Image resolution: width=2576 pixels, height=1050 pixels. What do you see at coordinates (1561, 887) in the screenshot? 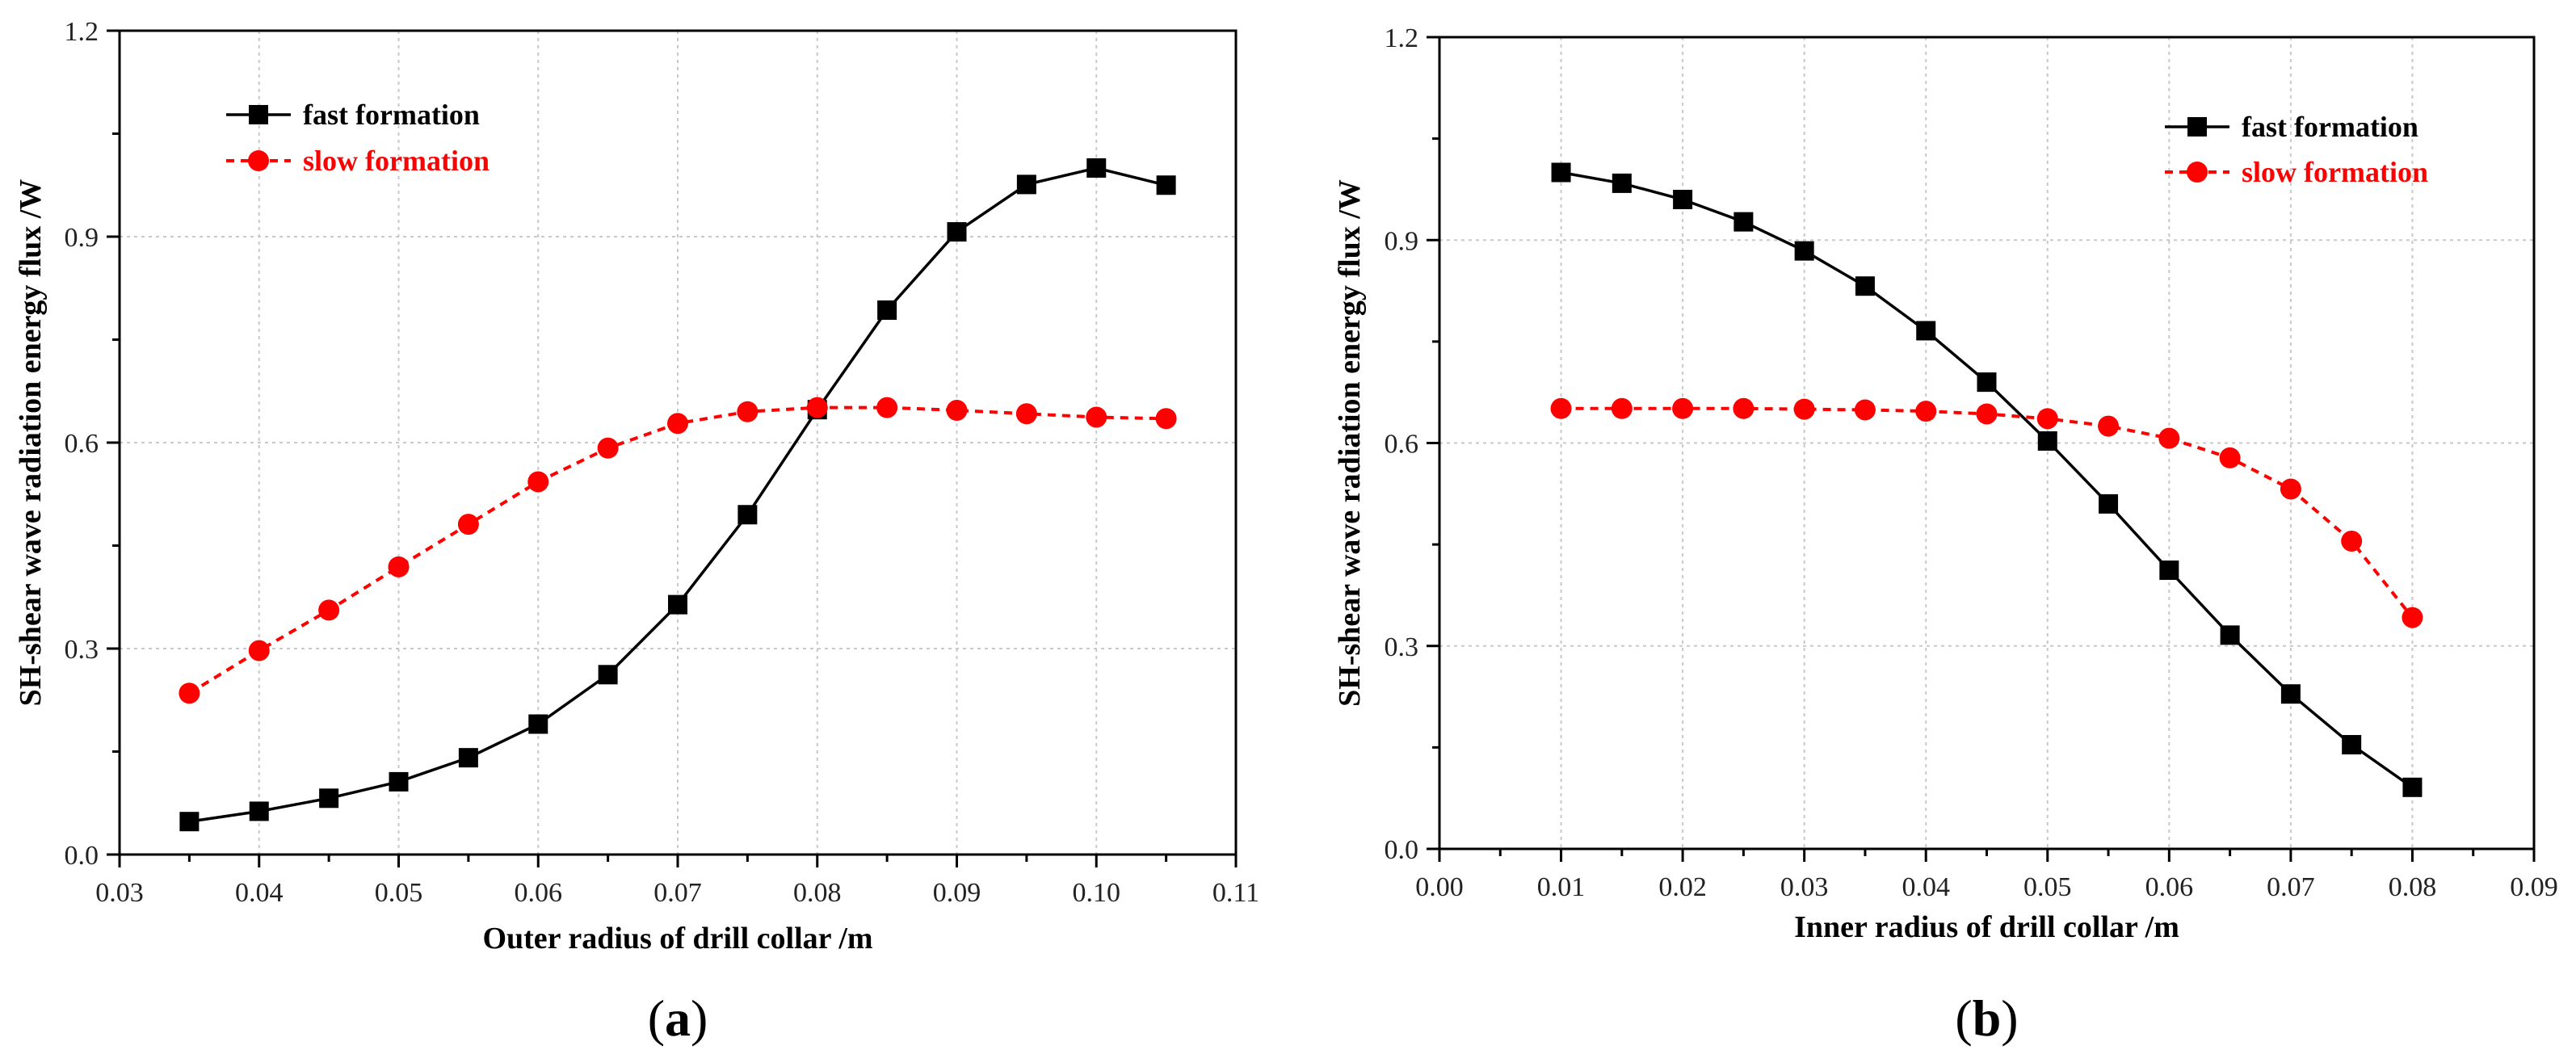
I see `x-tick-label: 0.01` at bounding box center [1561, 887].